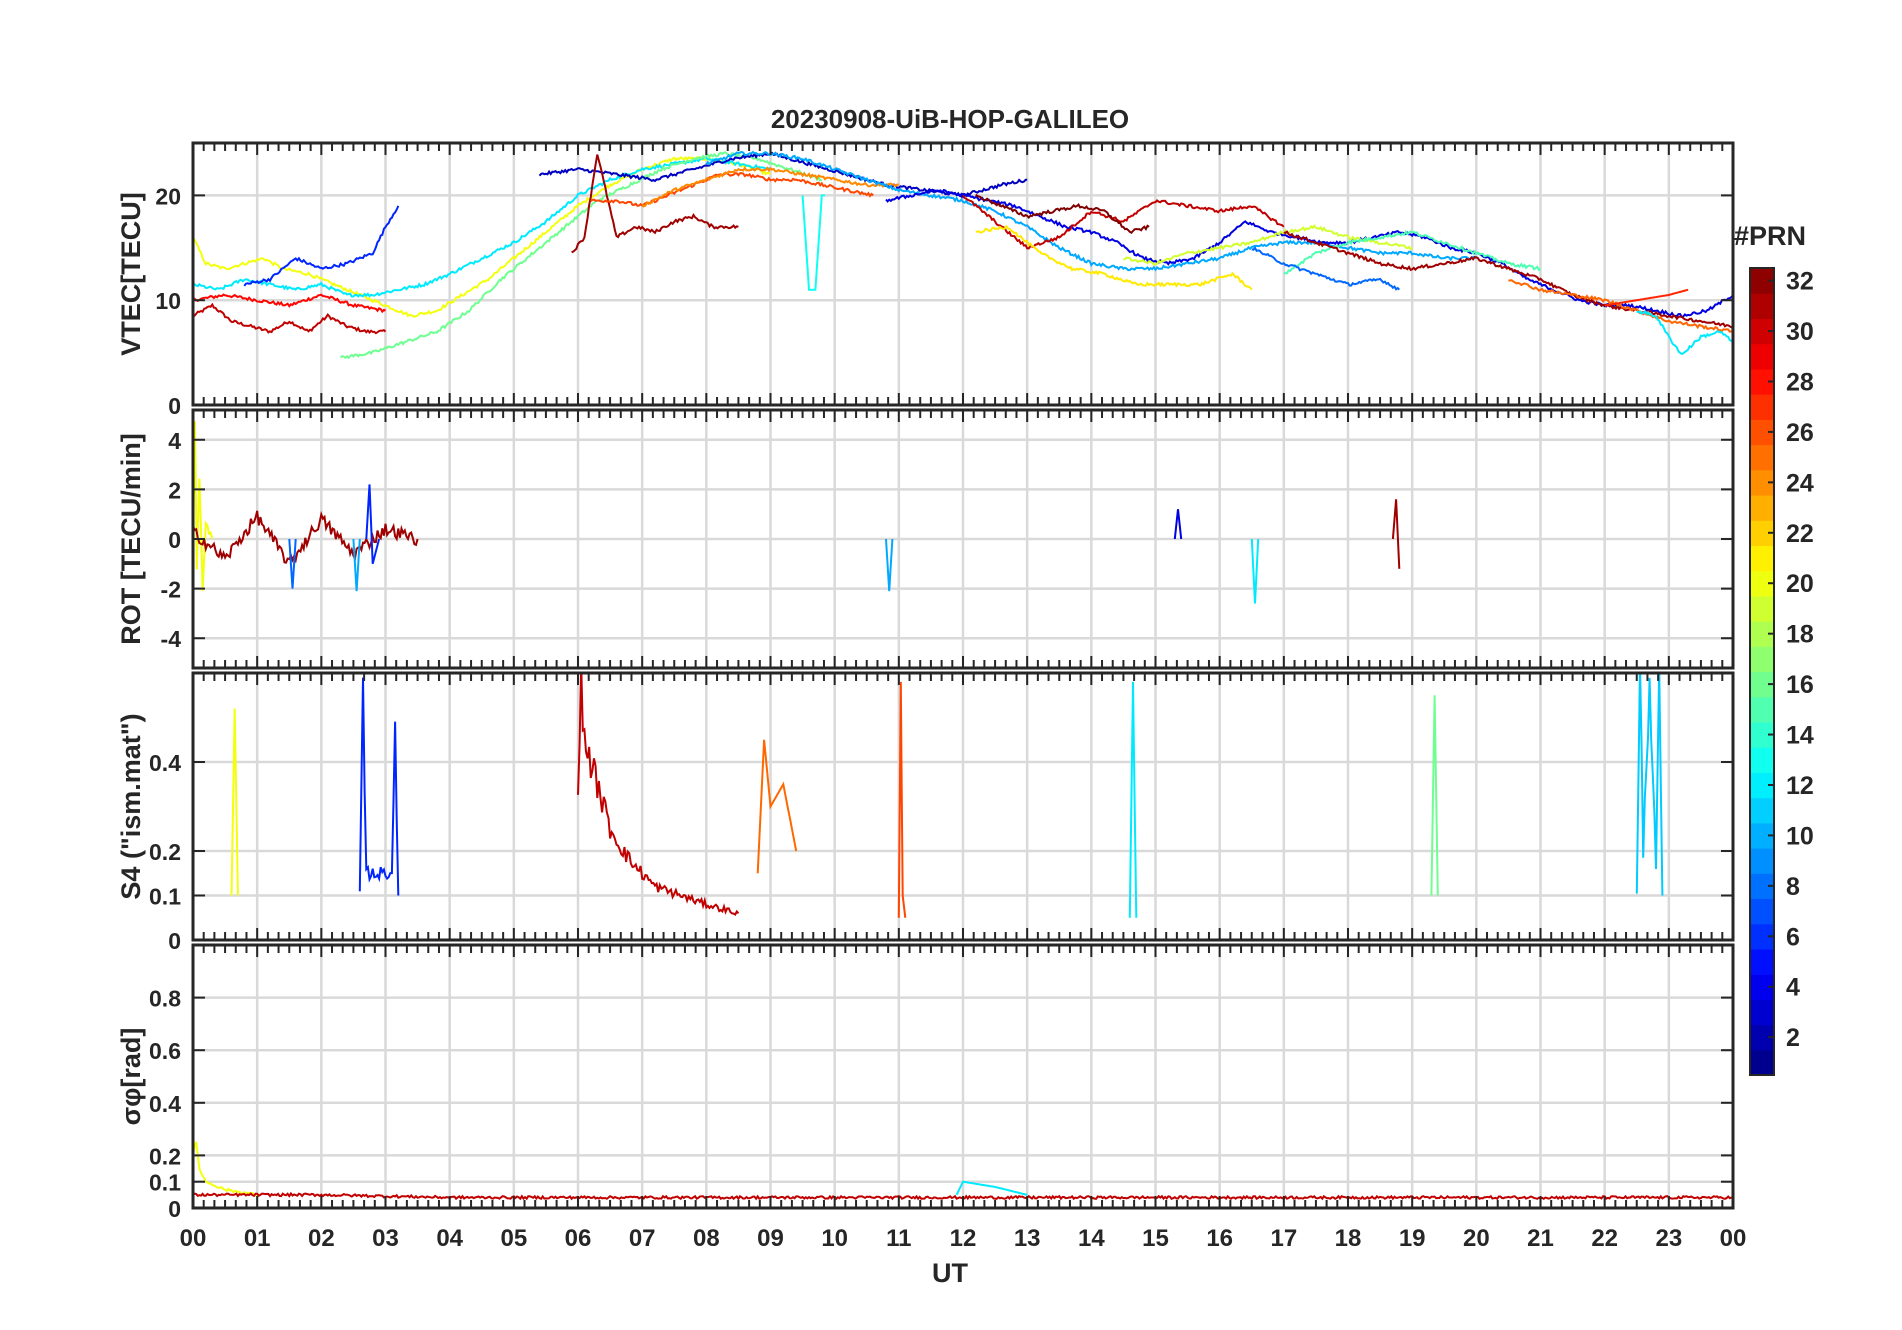 The image size is (1902, 1330). Describe the element at coordinates (1762, 671) in the screenshot. I see `colorbar-frame` at that location.